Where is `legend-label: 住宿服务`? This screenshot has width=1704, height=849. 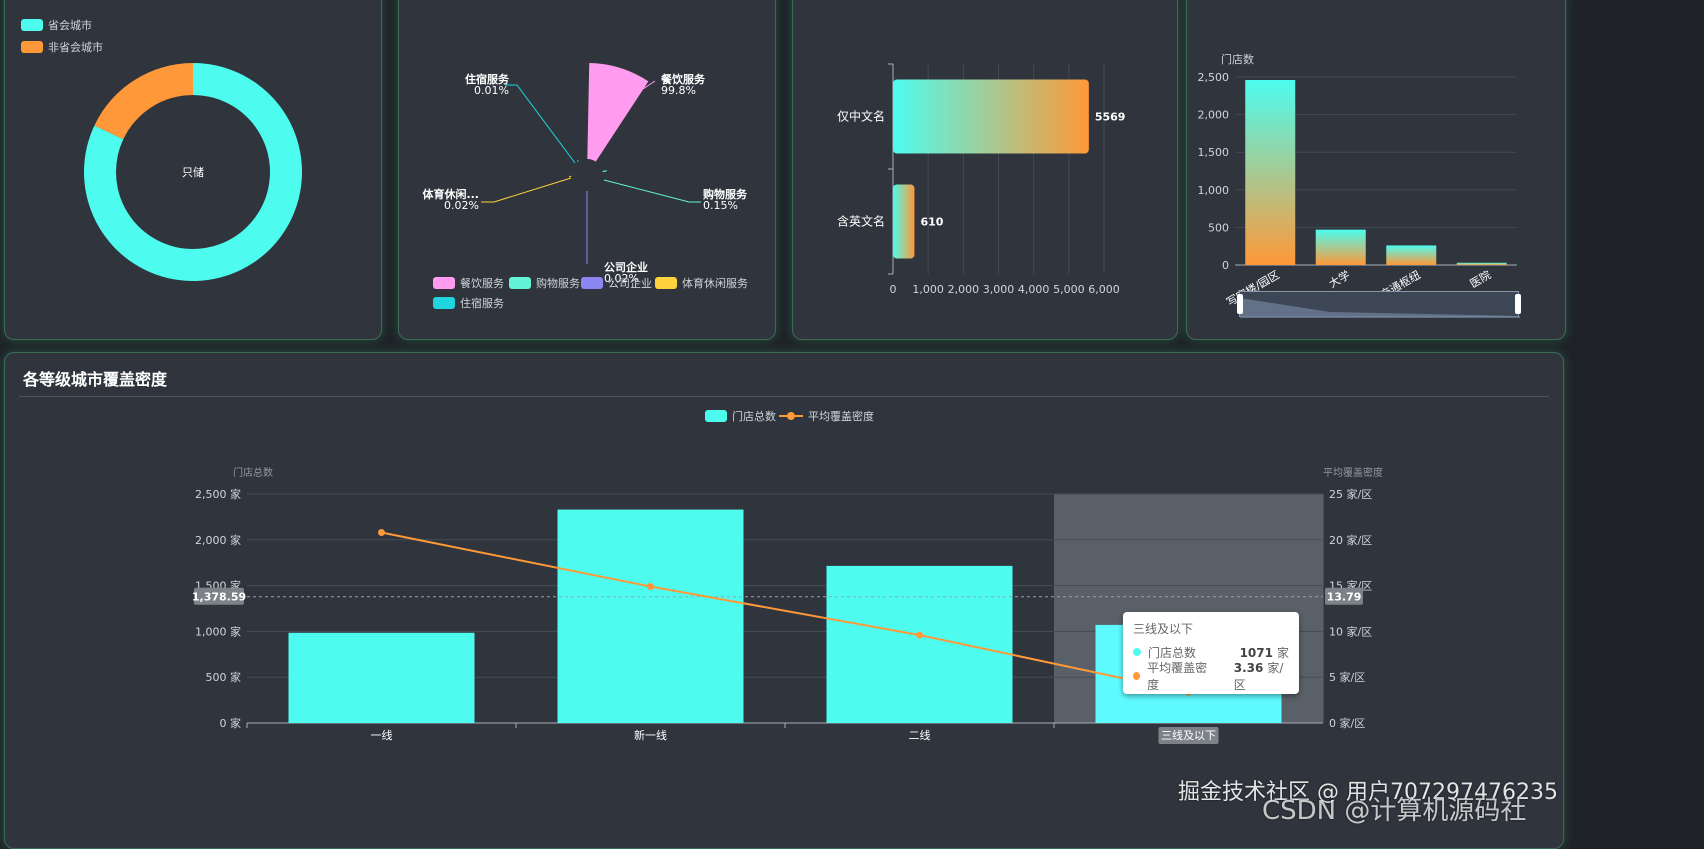
legend-label: 住宿服务 is located at coordinates (482, 303).